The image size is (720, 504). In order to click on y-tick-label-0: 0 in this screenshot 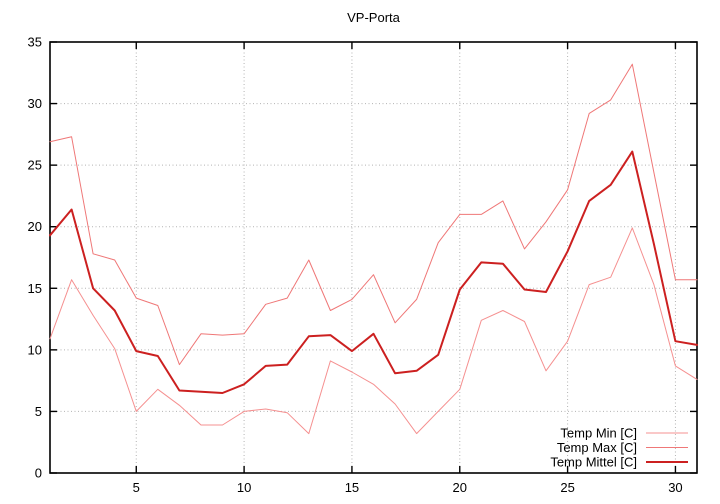, I will do `click(38, 473)`.